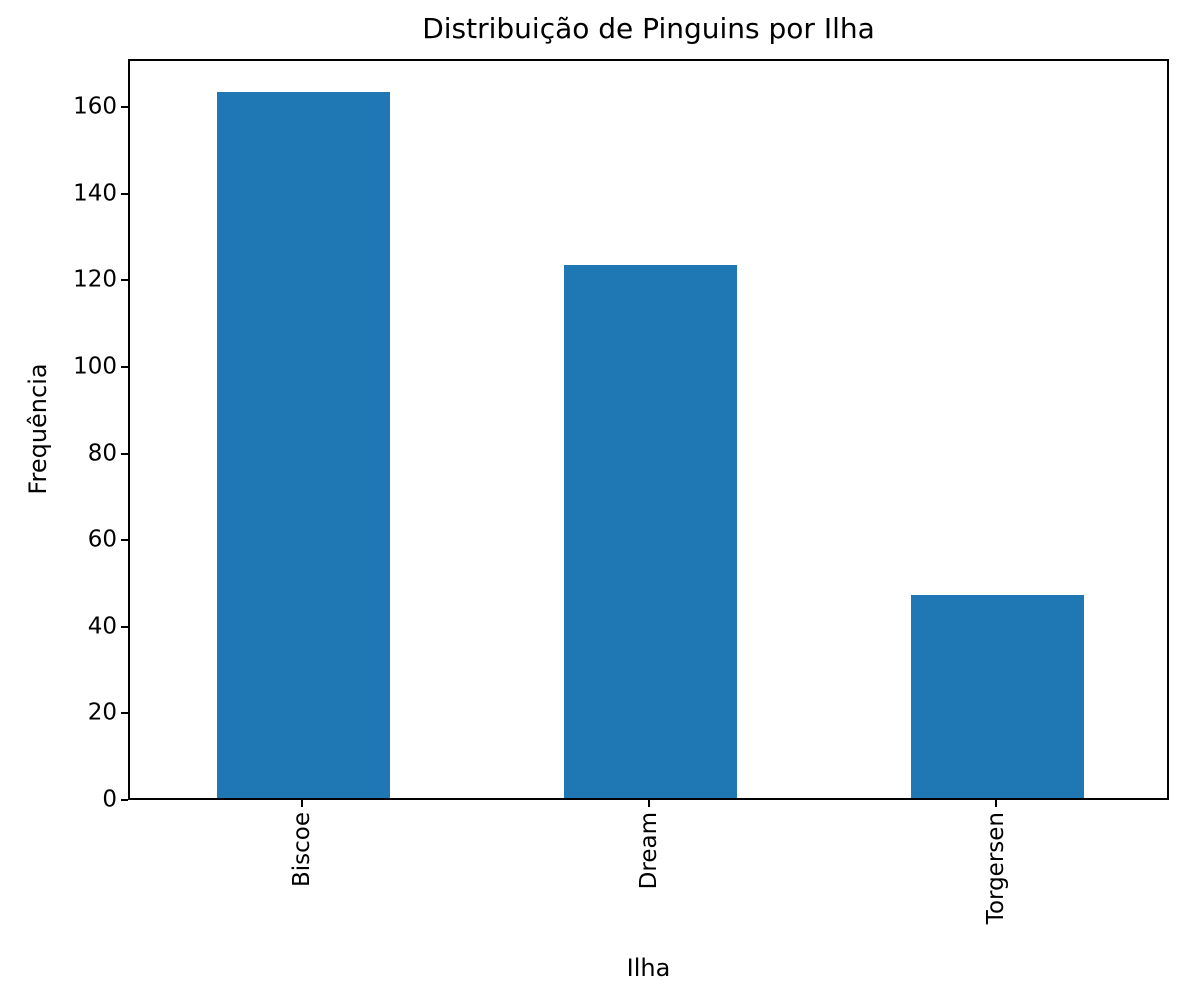  What do you see at coordinates (301, 850) in the screenshot?
I see `x-tick-label-text: Biscoe` at bounding box center [301, 850].